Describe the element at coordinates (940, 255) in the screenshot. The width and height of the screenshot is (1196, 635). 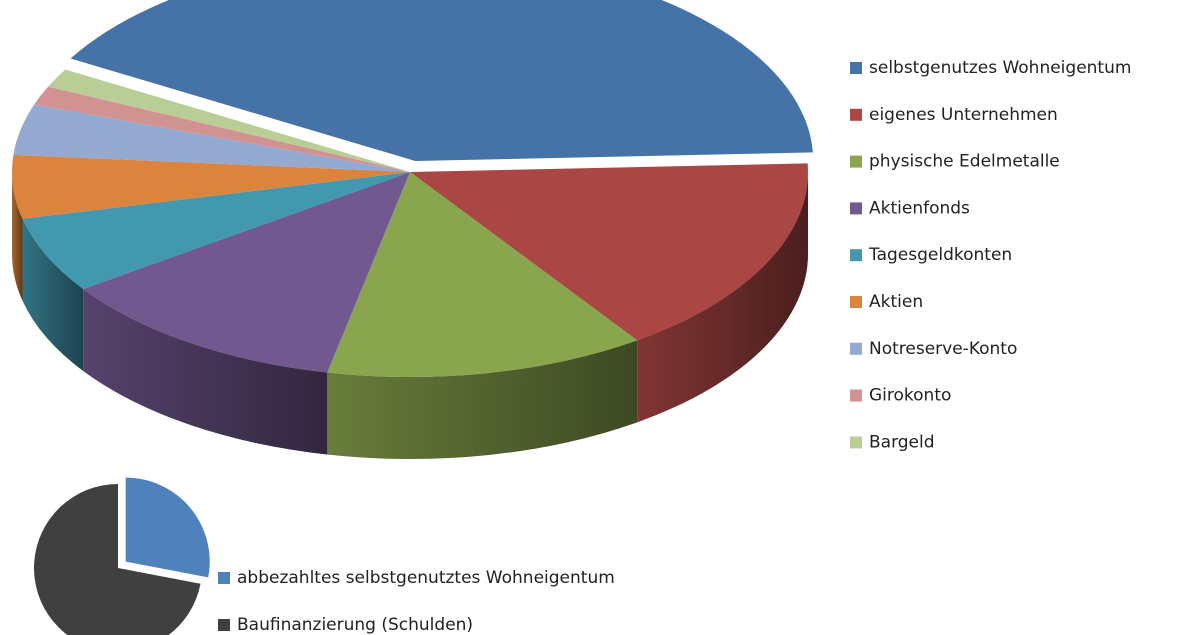
I see `legend-label: Tagesgeldkonten` at that location.